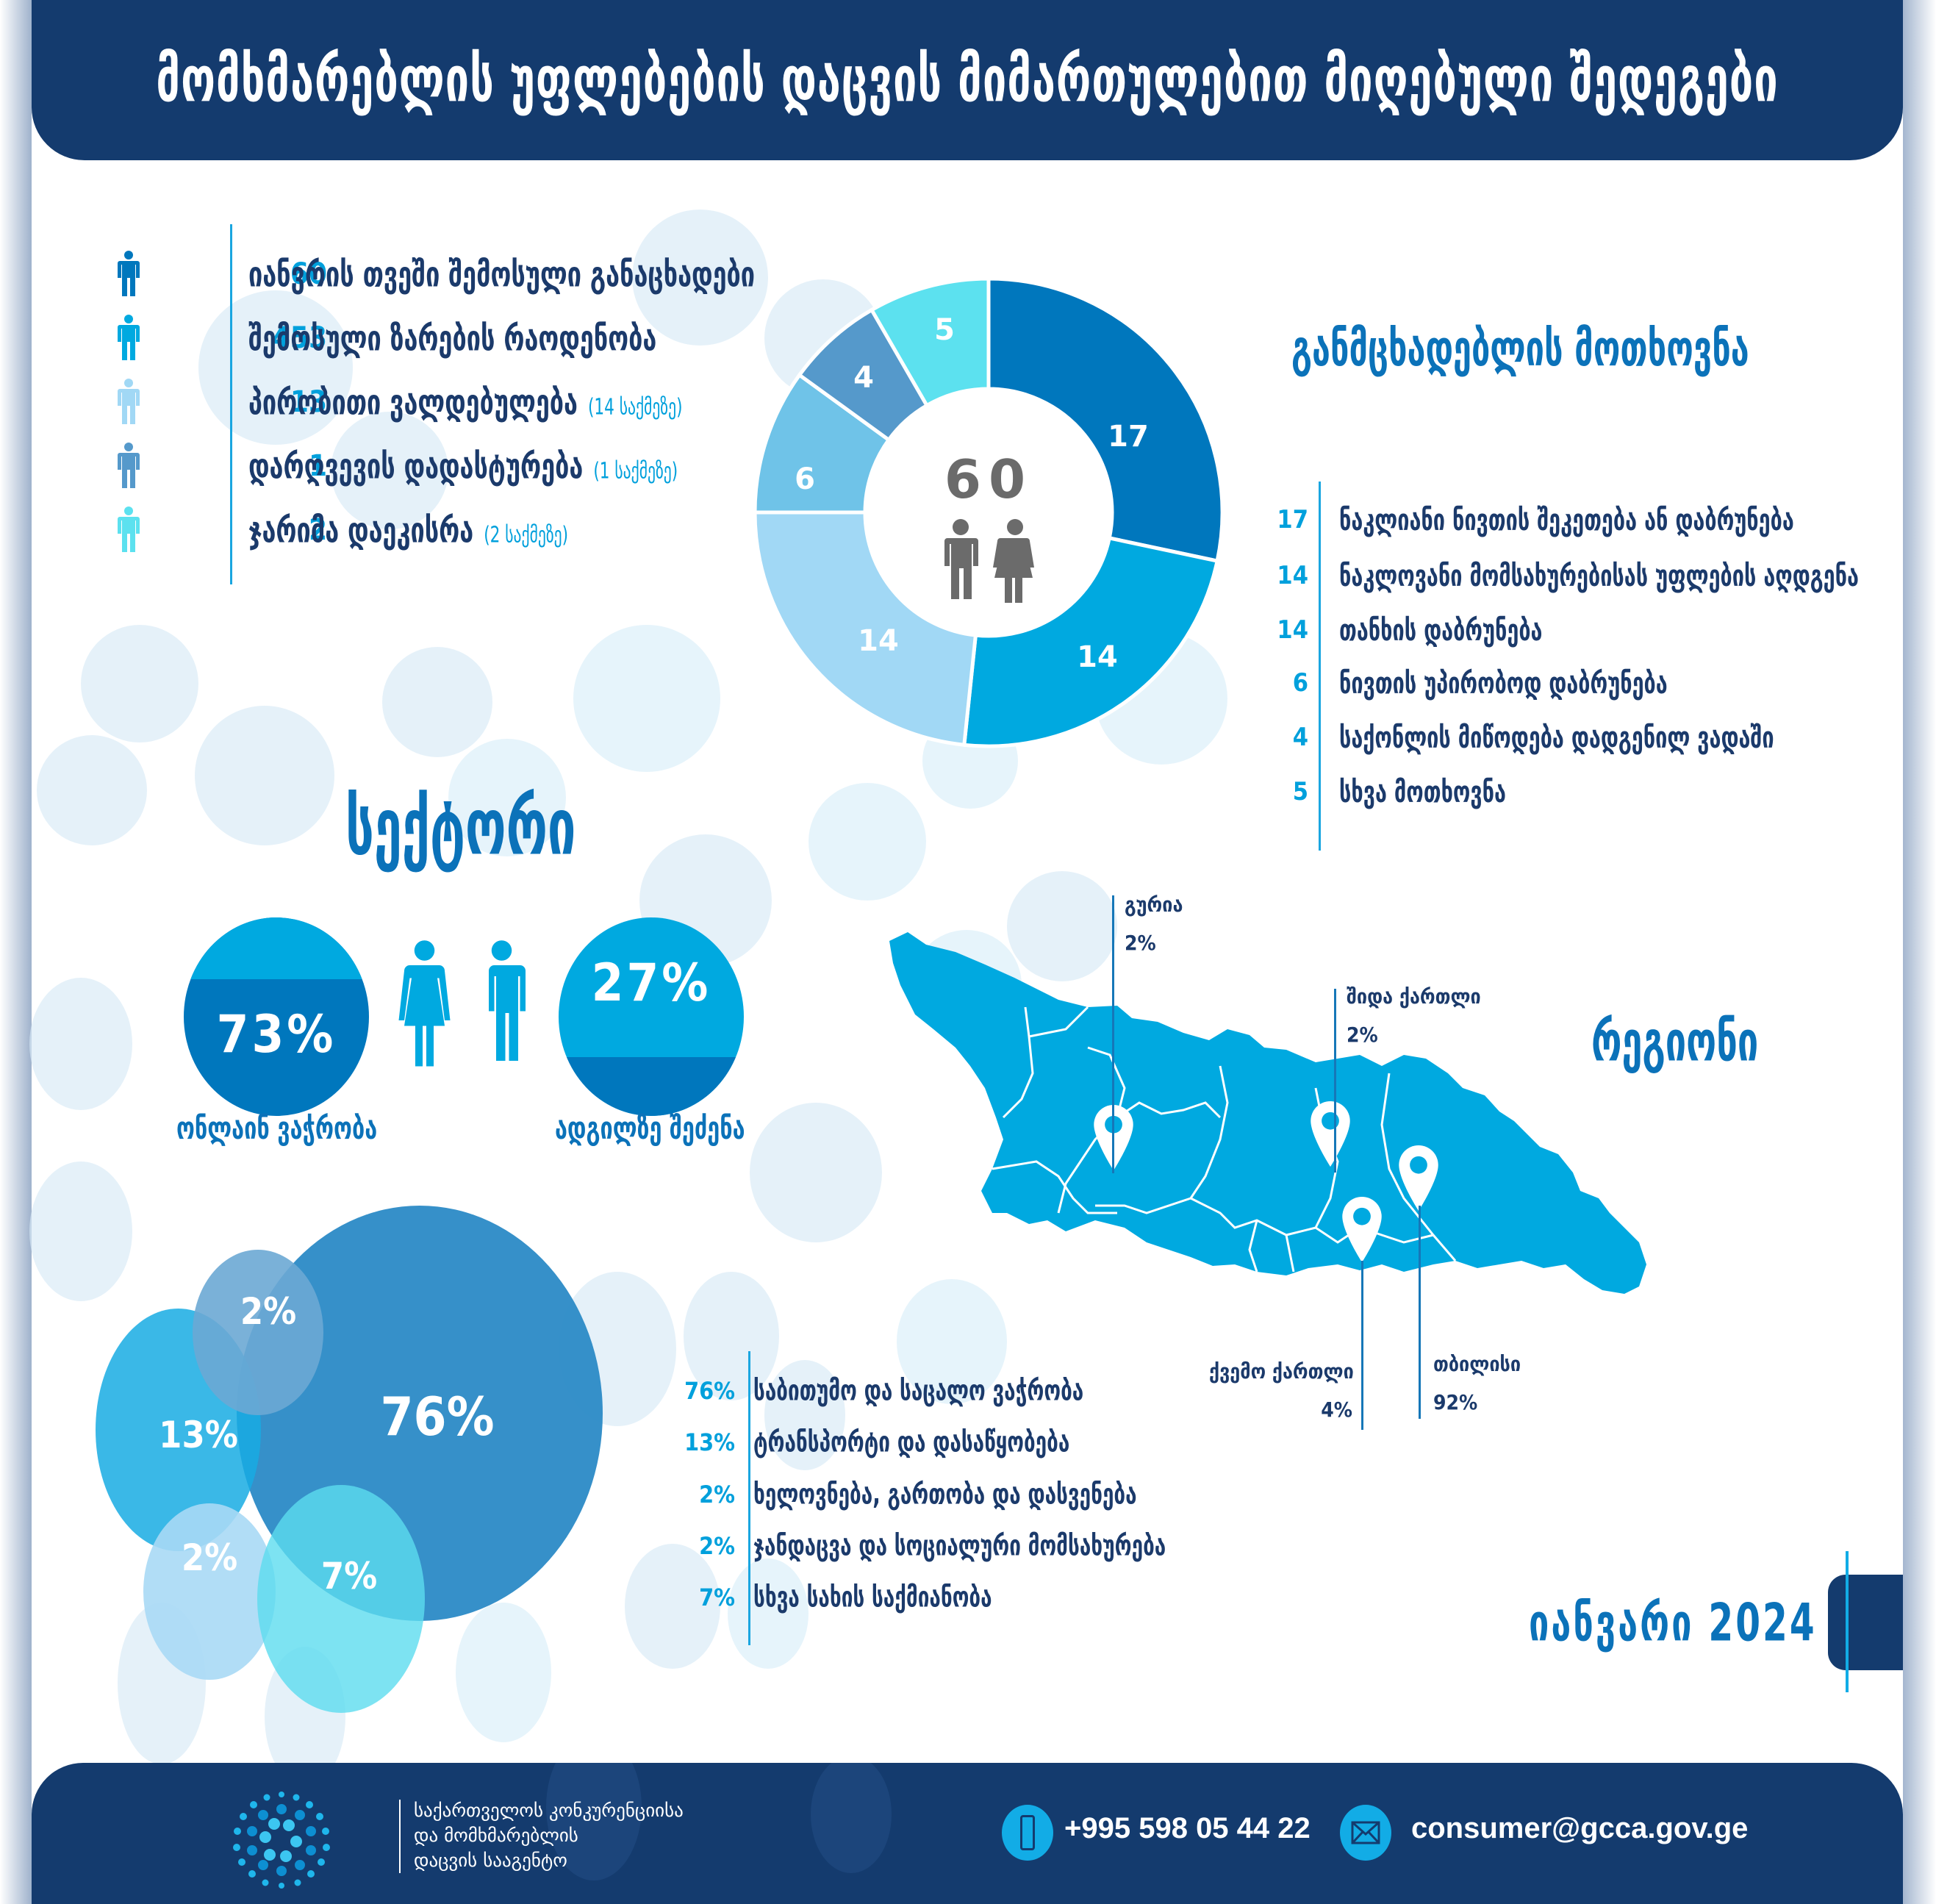  What do you see at coordinates (463, 466) in the screenshot?
I see `summary-label: დარღვევის დადასტურება (1 საქმეზე)` at bounding box center [463, 466].